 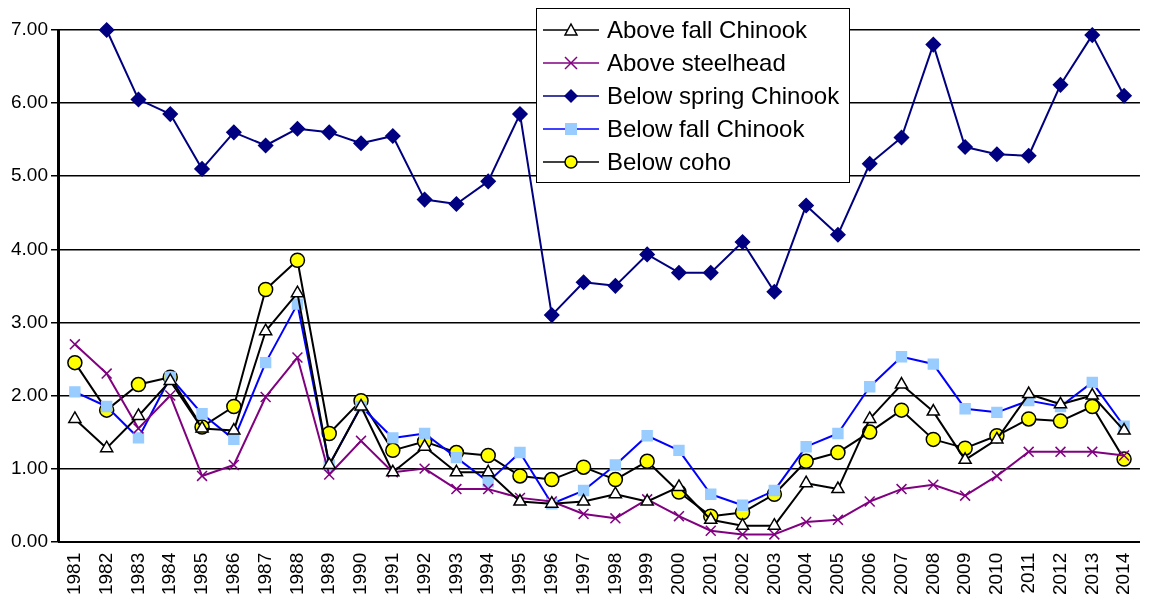 What do you see at coordinates (29, 394) in the screenshot?
I see `y-tick-label: 2.00` at bounding box center [29, 394].